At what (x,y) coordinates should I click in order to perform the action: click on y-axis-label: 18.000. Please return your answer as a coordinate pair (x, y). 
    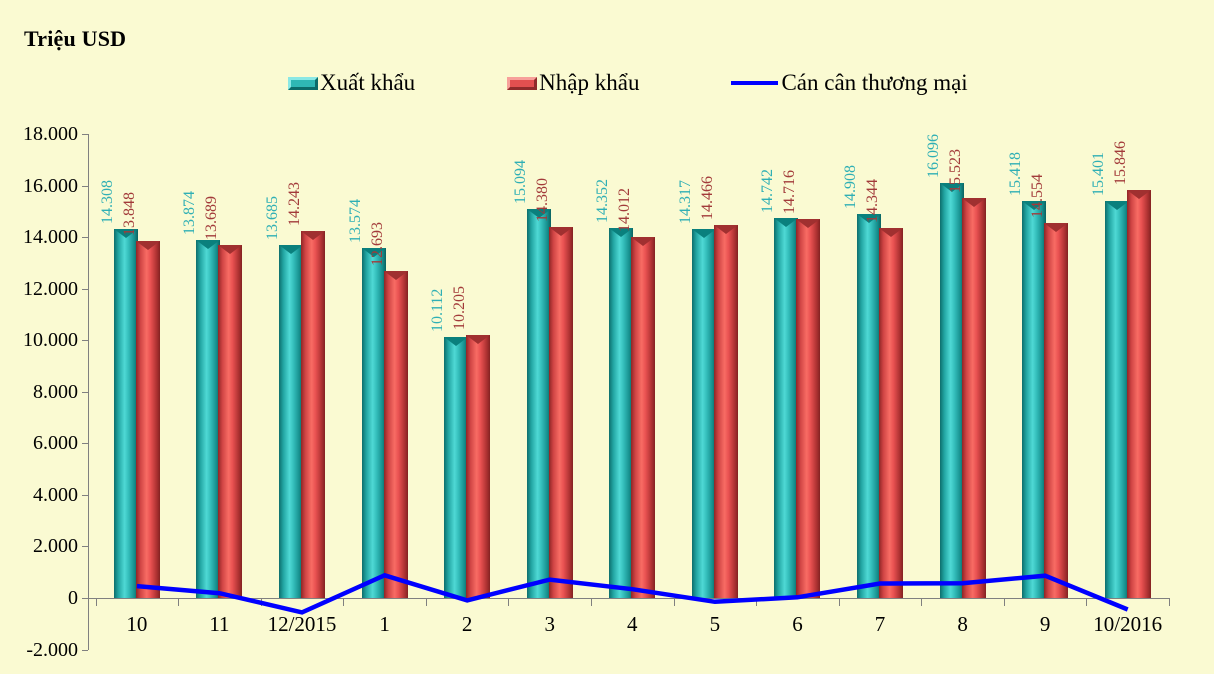
    Looking at the image, I should click on (50, 134).